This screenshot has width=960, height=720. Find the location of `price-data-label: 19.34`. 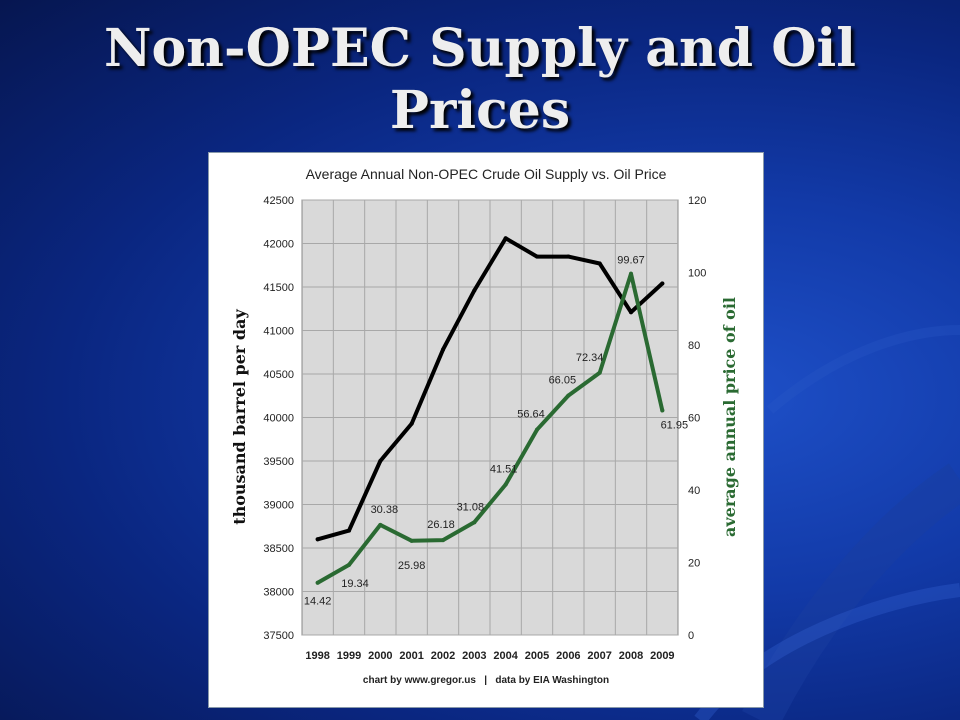

price-data-label: 19.34 is located at coordinates (355, 584).